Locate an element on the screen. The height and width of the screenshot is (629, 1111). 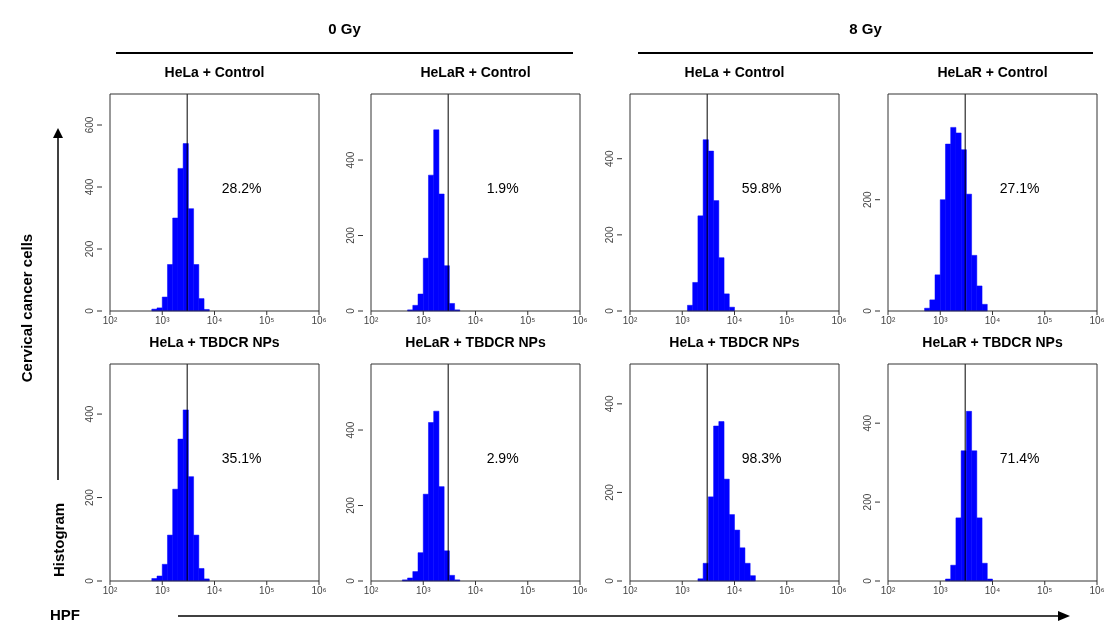
annotation: 27.1% is located at coordinates (1019, 188).